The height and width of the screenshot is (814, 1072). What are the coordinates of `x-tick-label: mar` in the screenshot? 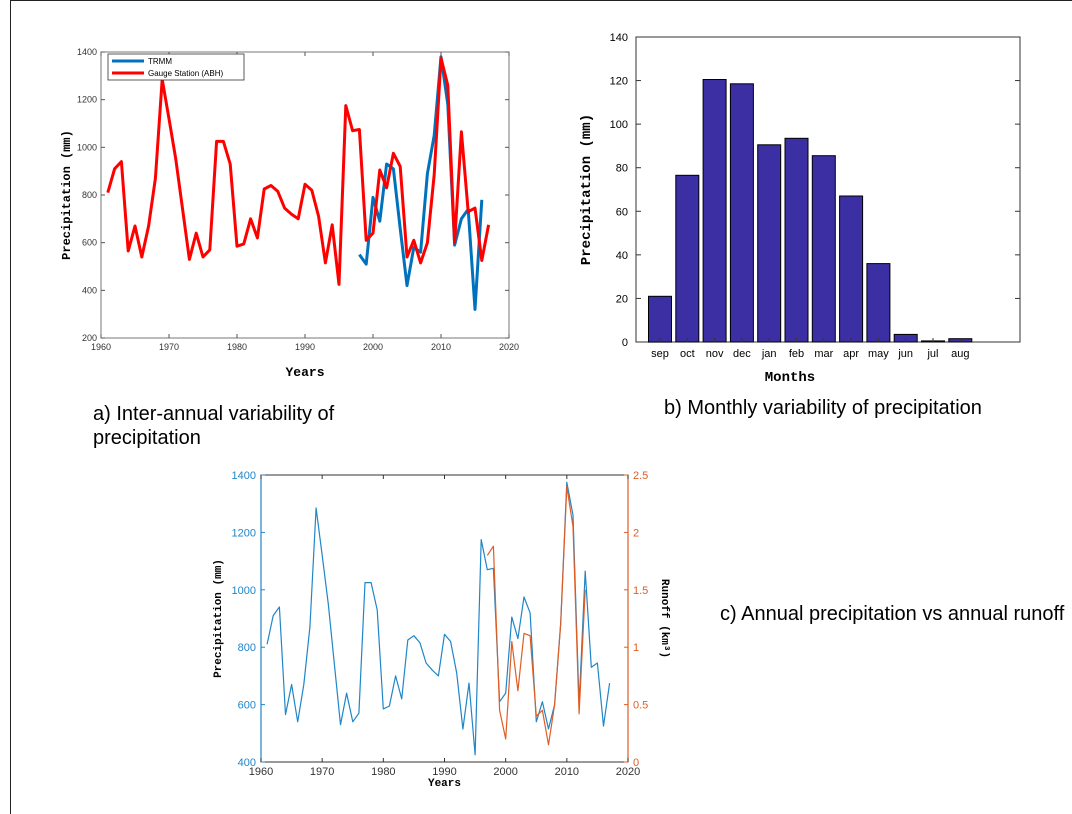 It's located at (823, 354).